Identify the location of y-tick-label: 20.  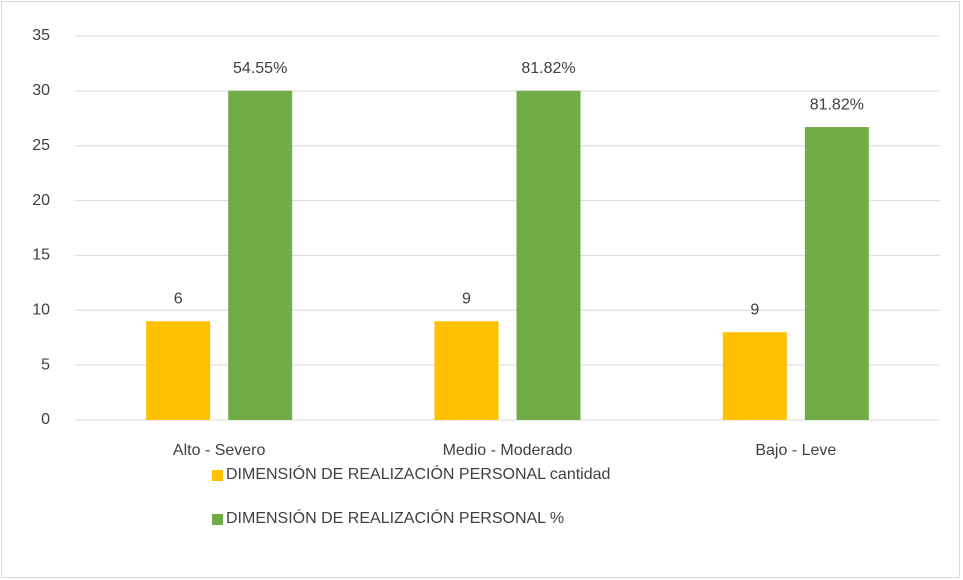
(41, 200).